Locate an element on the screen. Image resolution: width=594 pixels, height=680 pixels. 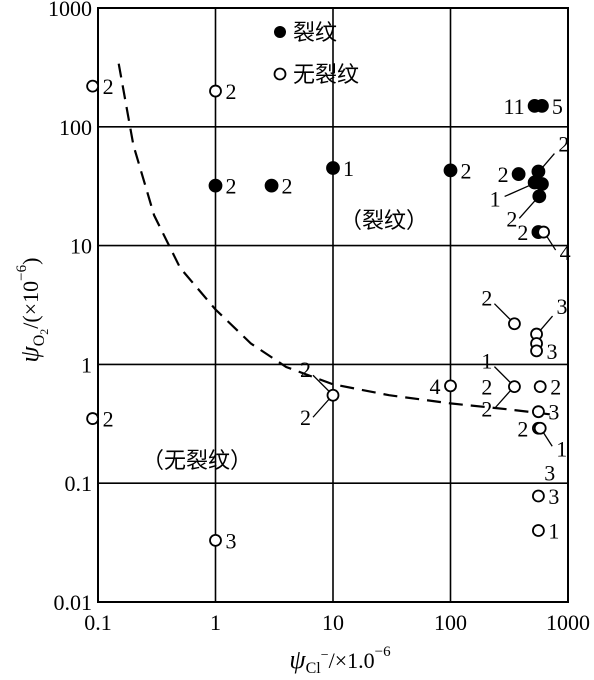
point-label: 5 is located at coordinates (557, 106).